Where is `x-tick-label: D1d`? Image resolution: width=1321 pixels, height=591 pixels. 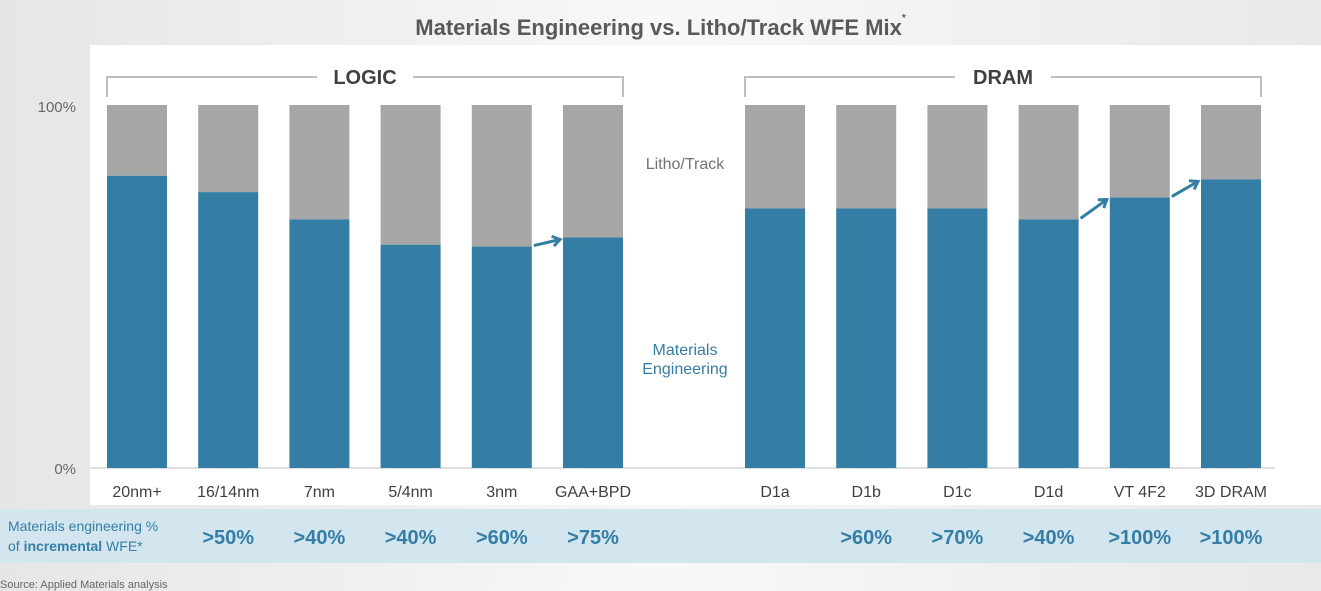
x-tick-label: D1d is located at coordinates (1048, 492).